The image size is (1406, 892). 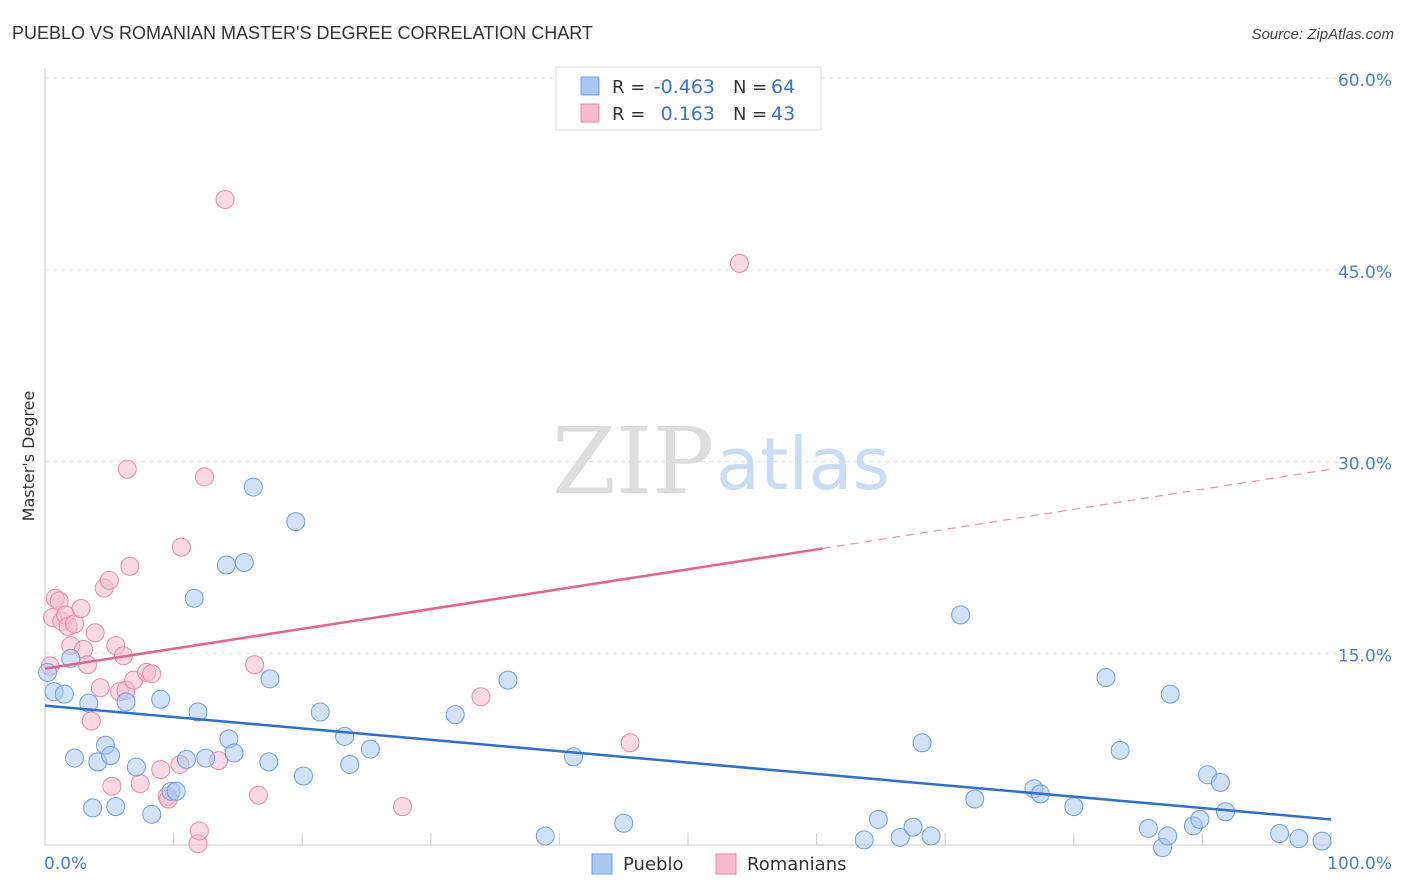 What do you see at coordinates (434, 608) in the screenshot?
I see `romanians-trend-line` at bounding box center [434, 608].